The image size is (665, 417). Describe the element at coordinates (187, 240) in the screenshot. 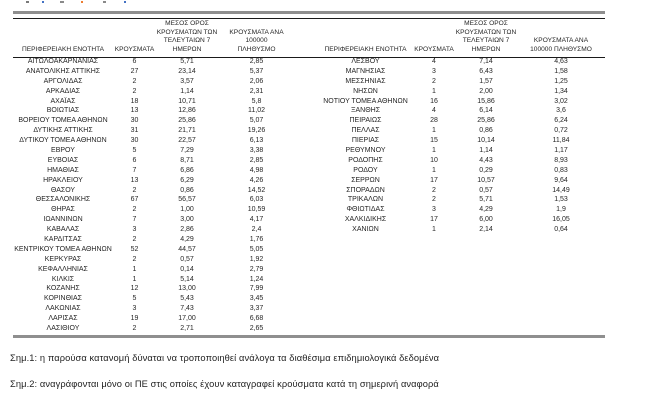

I see `avg7days-cell: 4,29` at that location.